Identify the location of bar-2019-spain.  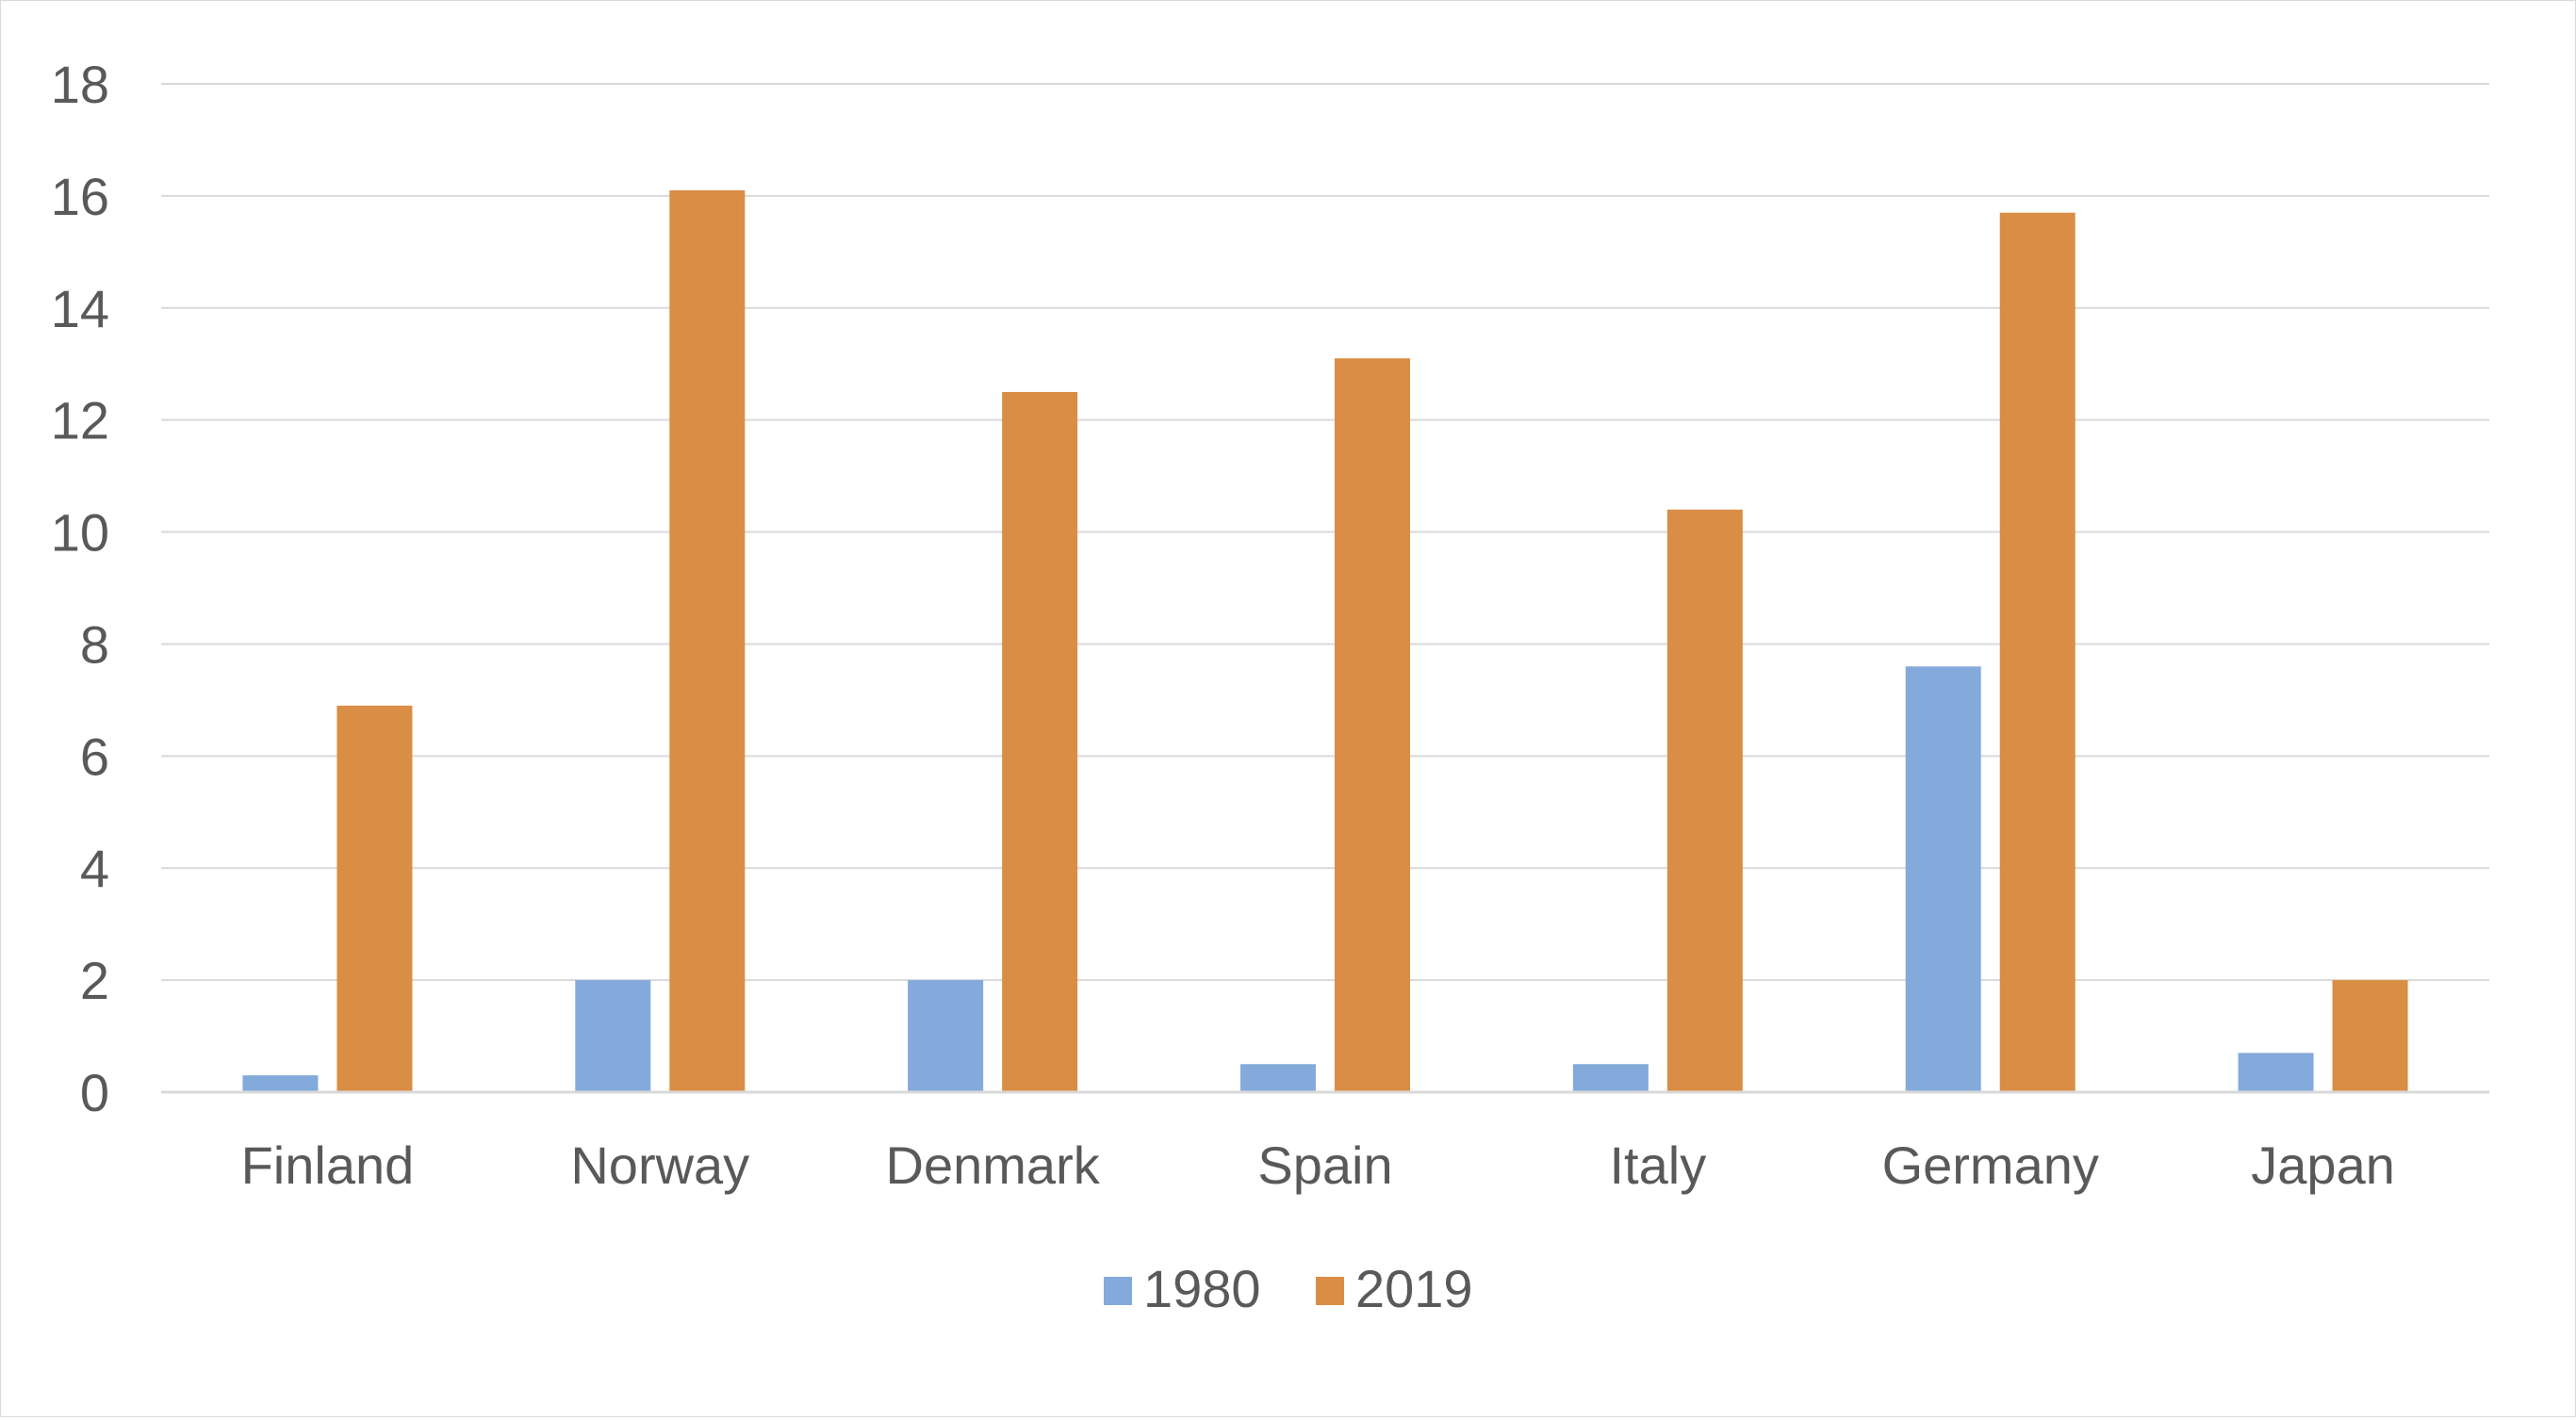
(1372, 725).